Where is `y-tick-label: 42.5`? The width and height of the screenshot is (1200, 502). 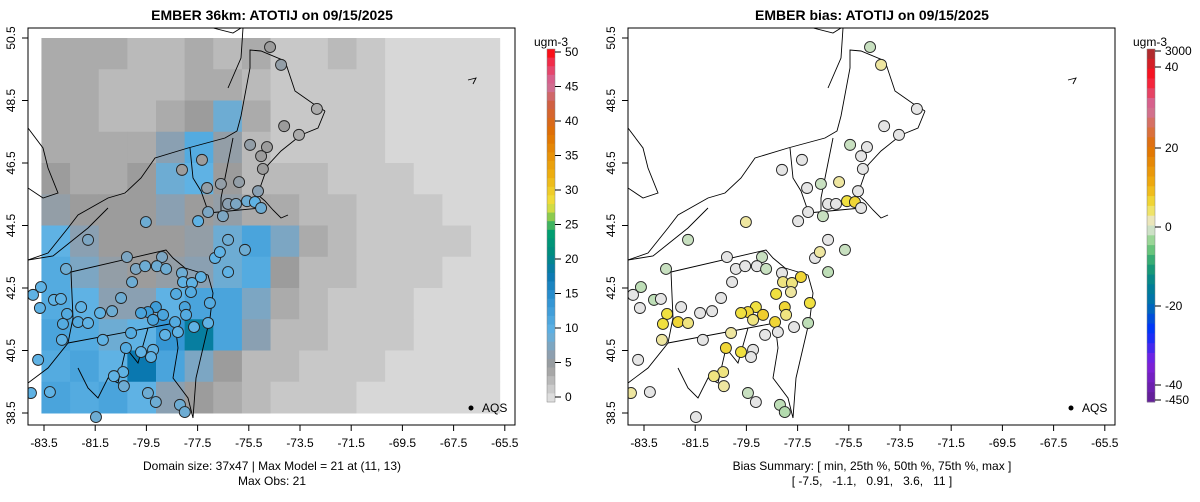
y-tick-label: 42.5 is located at coordinates (611, 288).